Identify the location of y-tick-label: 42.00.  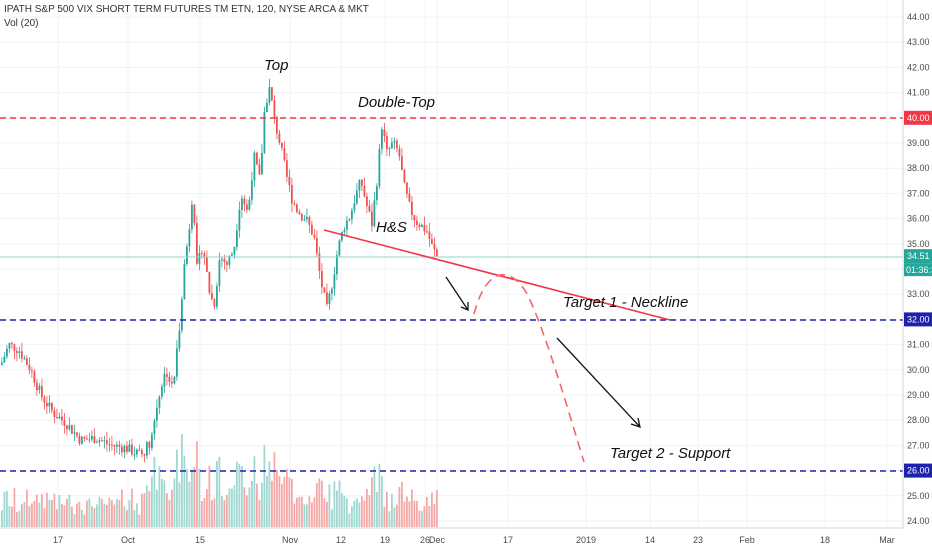
(918, 67).